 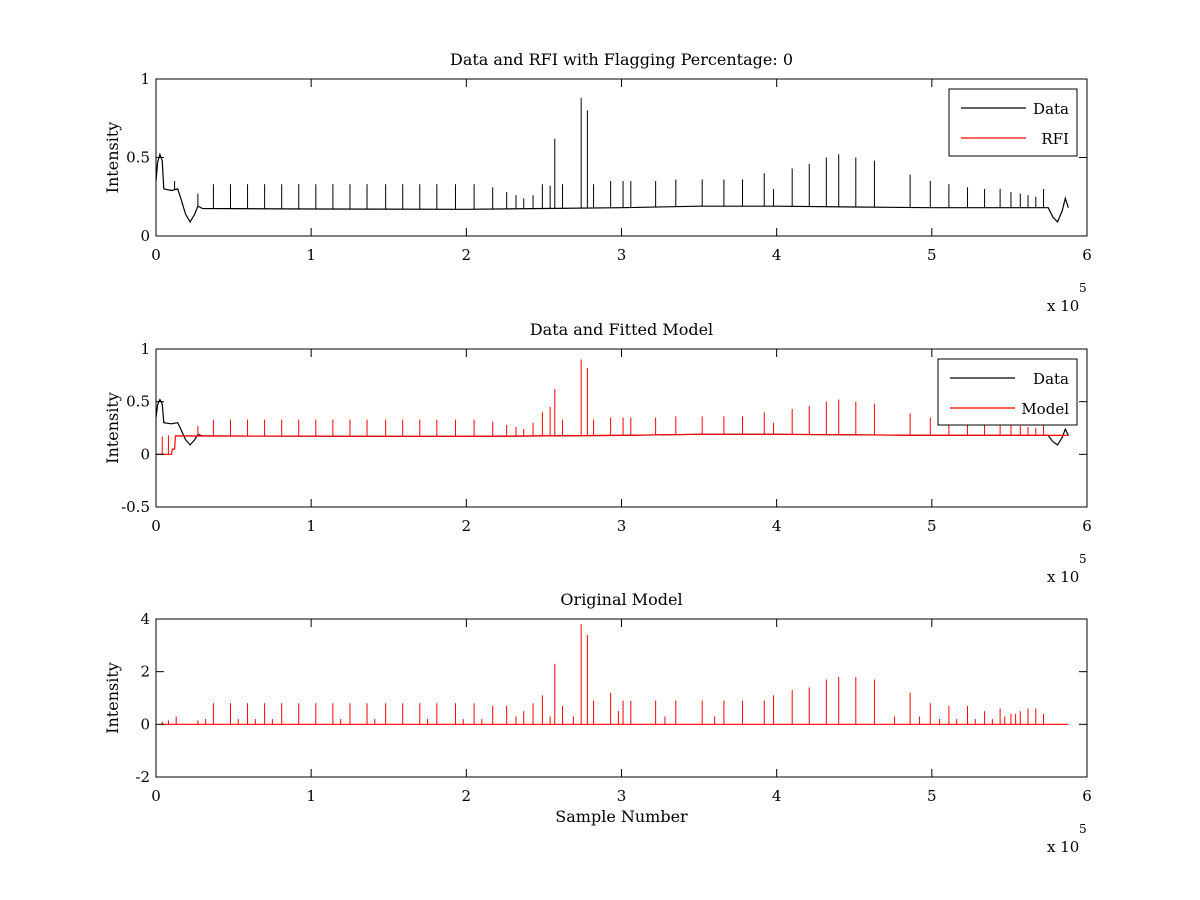 I want to click on legend: Data Model, so click(x=1007, y=392).